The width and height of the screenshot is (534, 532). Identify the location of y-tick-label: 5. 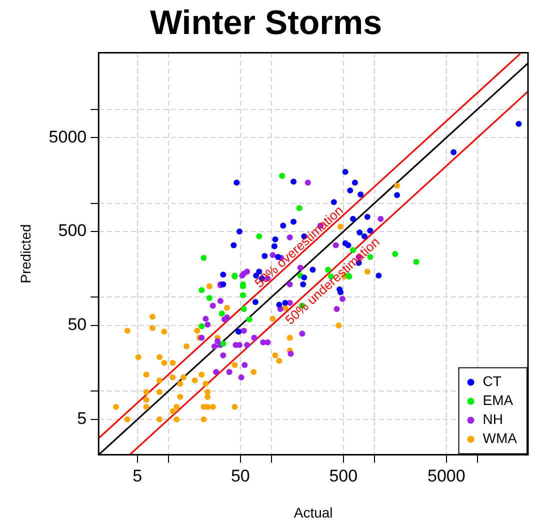
(82, 418).